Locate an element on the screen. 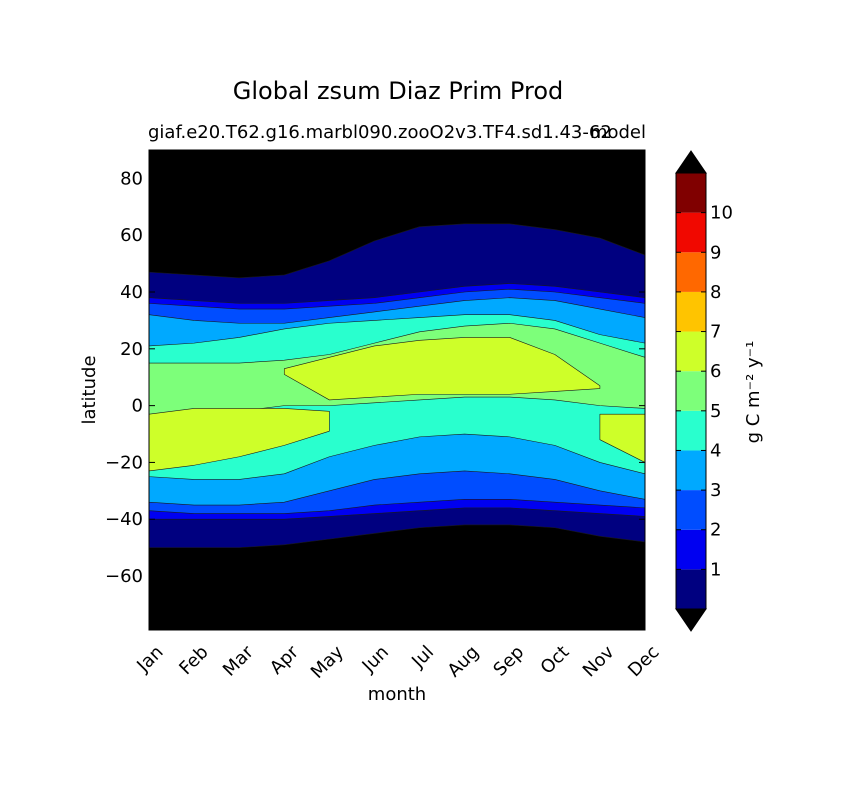 The image size is (844, 787). y-tick-label: 20 is located at coordinates (131, 349).